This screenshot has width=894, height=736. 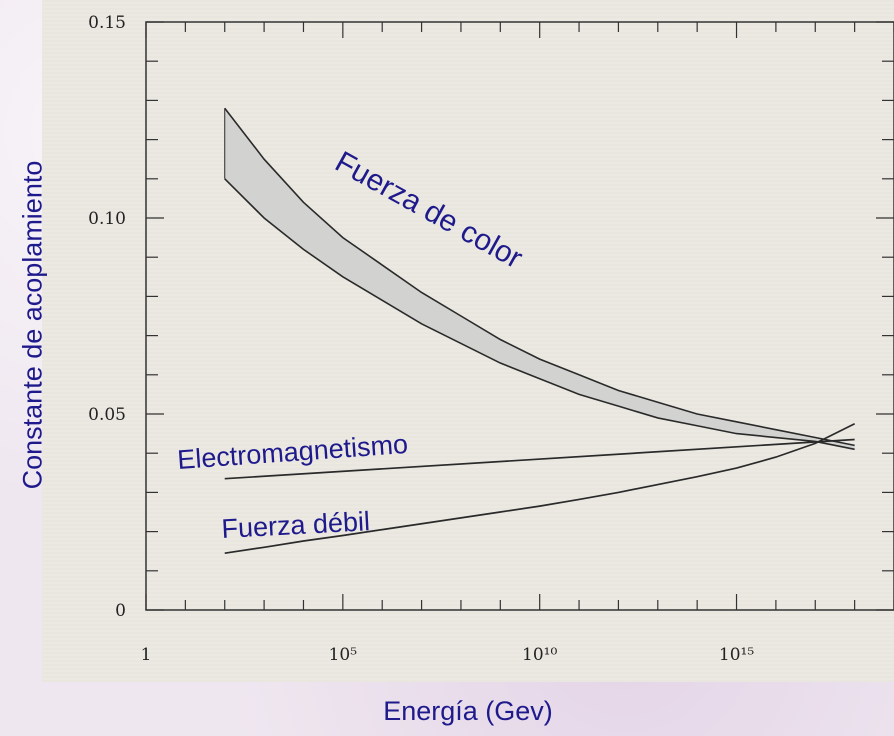 I want to click on x-tick-label: 1, so click(x=146, y=655).